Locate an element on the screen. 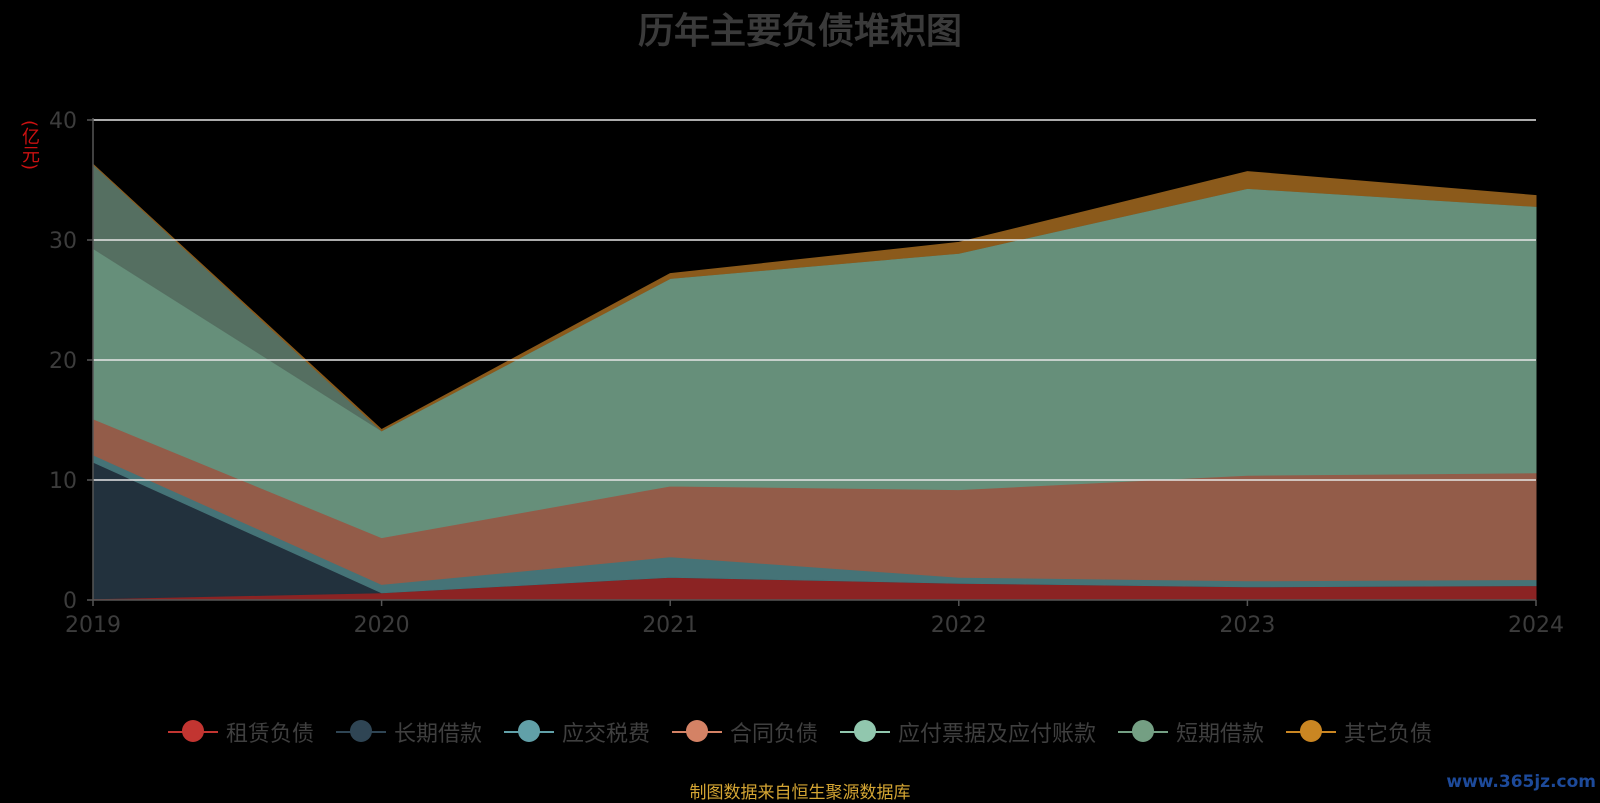 Image resolution: width=1600 pixels, height=803 pixels. y-tick-label: 10 is located at coordinates (63, 481).